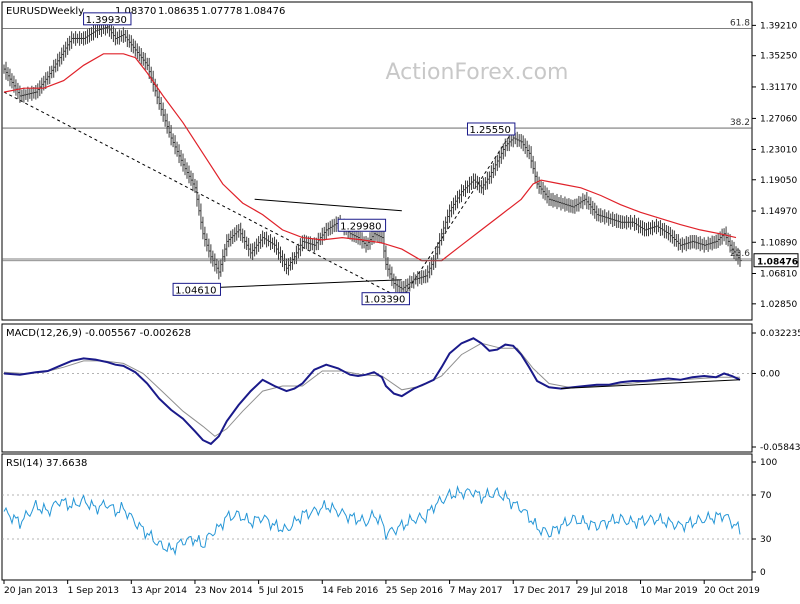  I want to click on price-tick-label: 1.39210, so click(778, 26).